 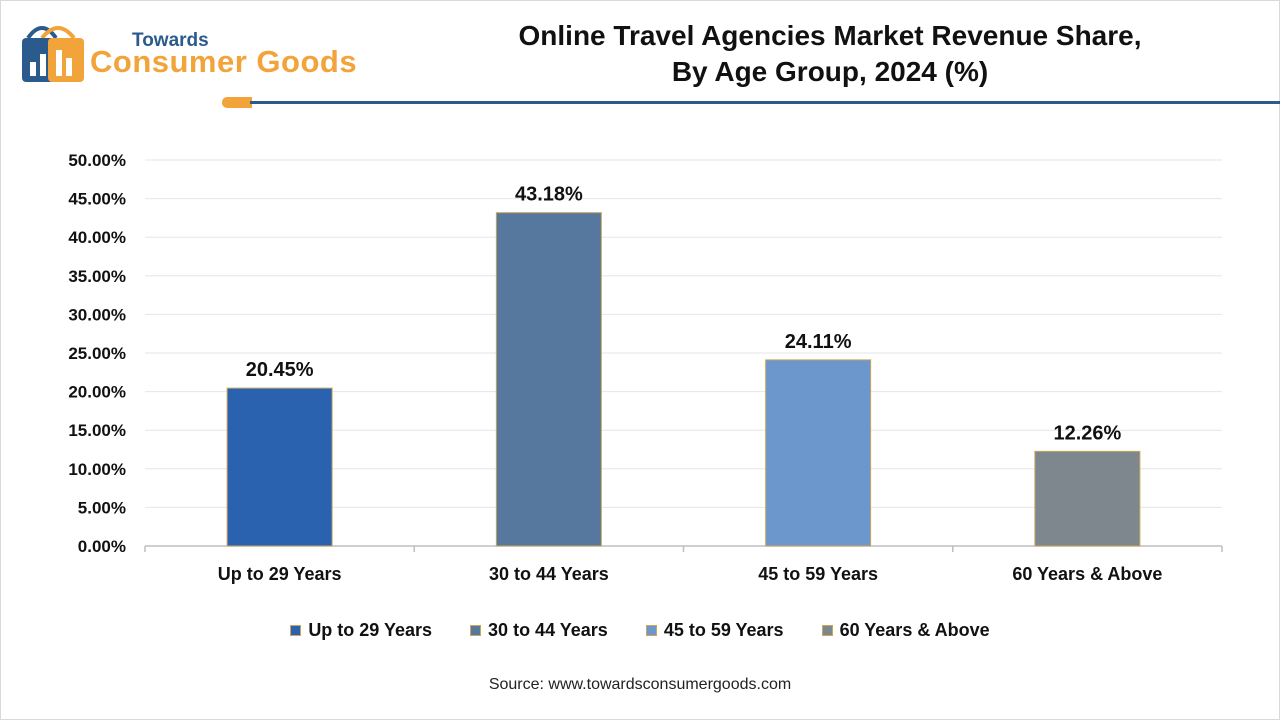 What do you see at coordinates (818, 342) in the screenshot?
I see `bar-value-label: 24.11%` at bounding box center [818, 342].